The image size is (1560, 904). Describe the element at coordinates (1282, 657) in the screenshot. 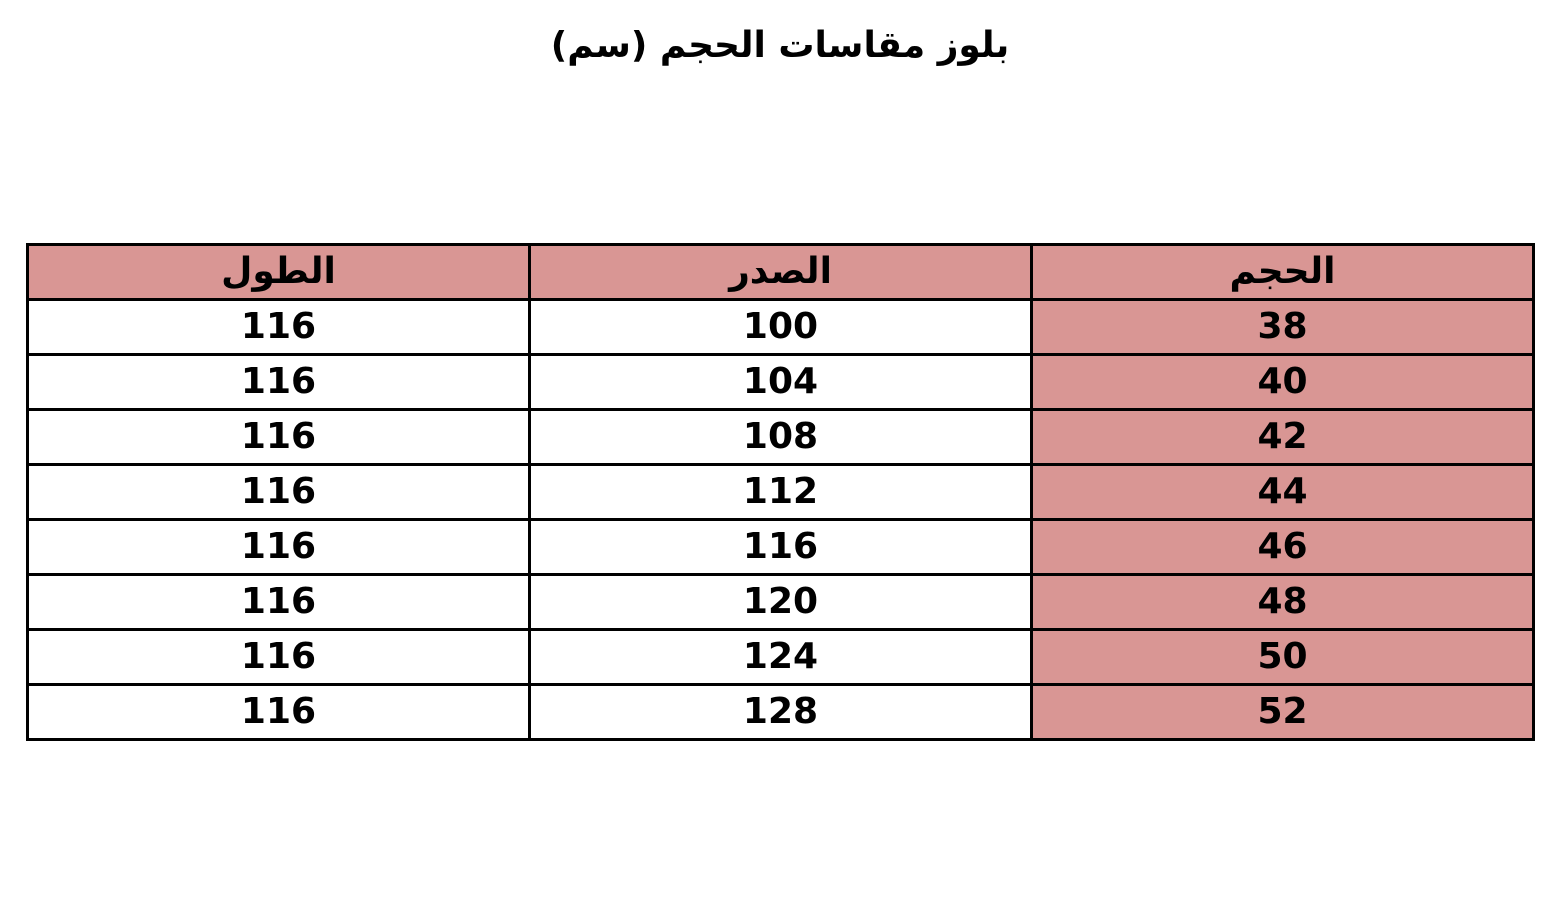

I see `cell-size: 50` at that location.